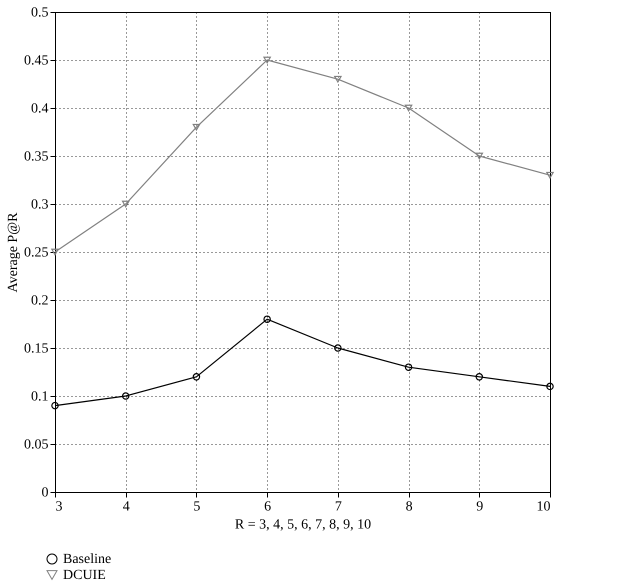 This screenshot has width=621, height=586. I want to click on x-tick-label: 8, so click(409, 507).